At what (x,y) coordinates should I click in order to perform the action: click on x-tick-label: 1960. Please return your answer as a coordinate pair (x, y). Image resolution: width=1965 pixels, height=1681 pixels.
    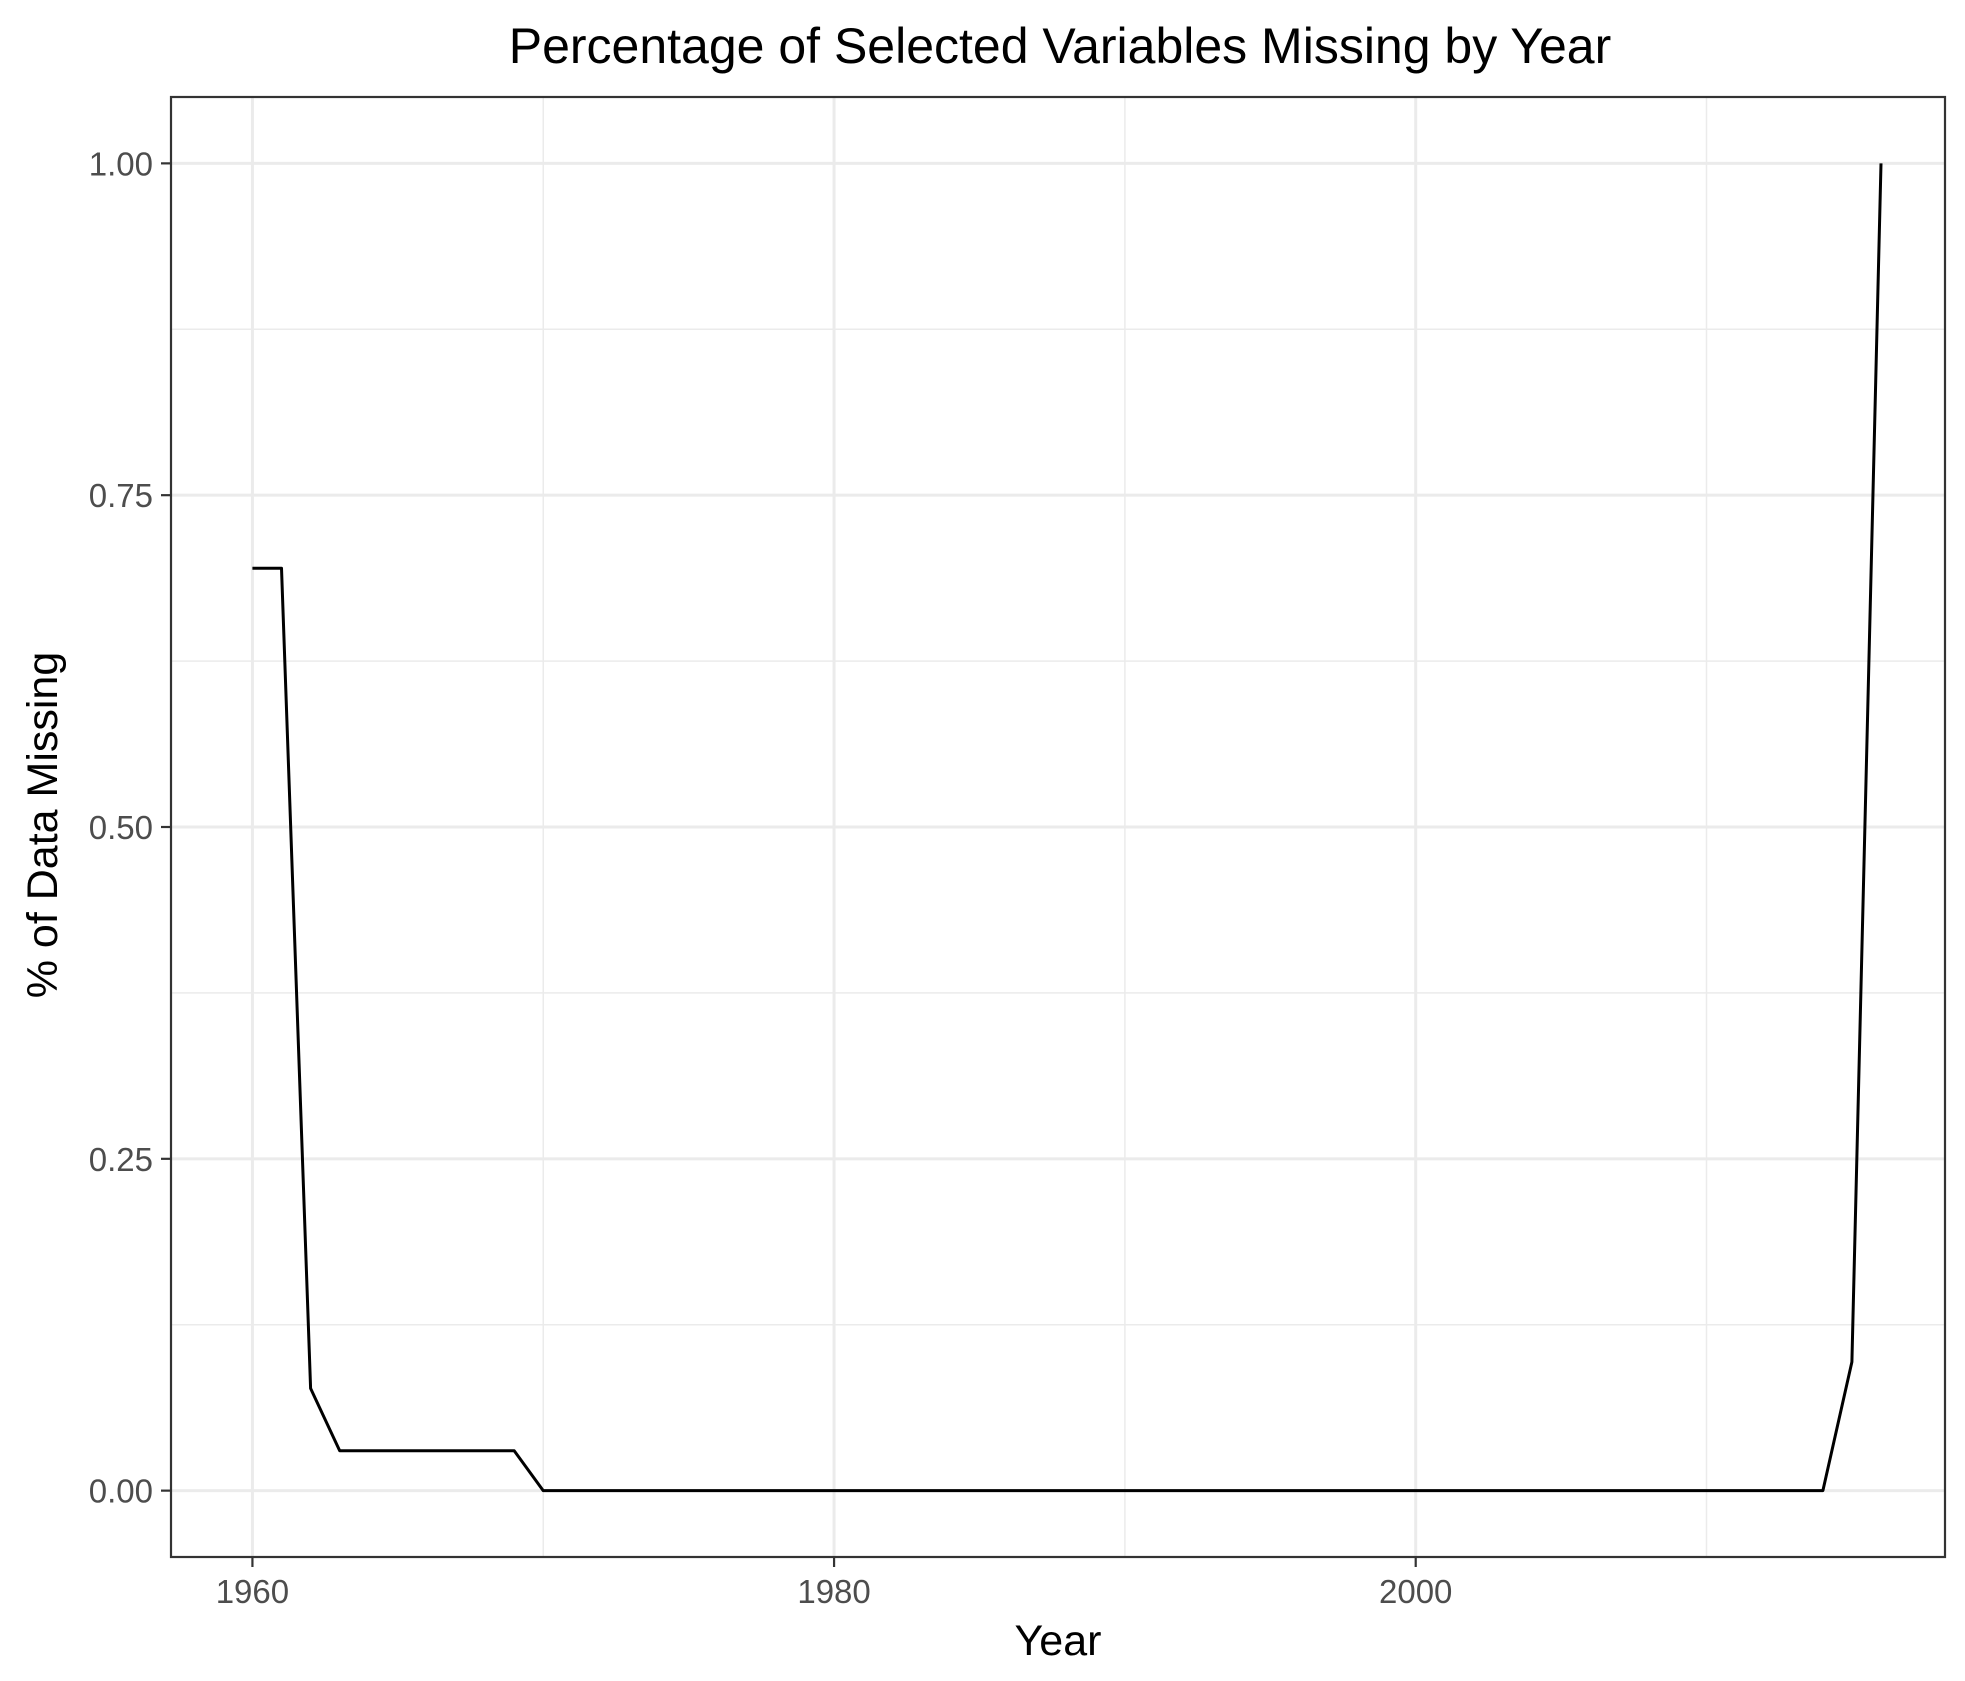
    Looking at the image, I should click on (252, 1591).